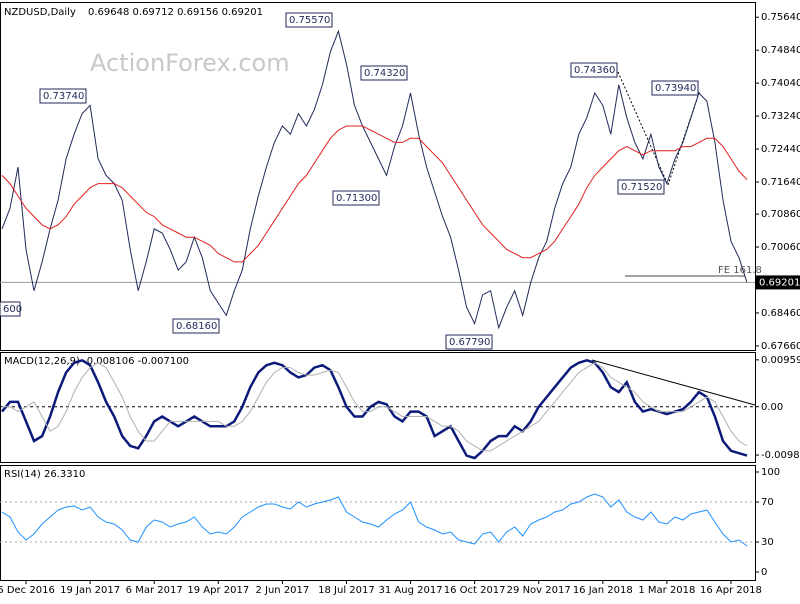 Image resolution: width=800 pixels, height=604 pixels. I want to click on annotation-label: 0.67790, so click(469, 342).